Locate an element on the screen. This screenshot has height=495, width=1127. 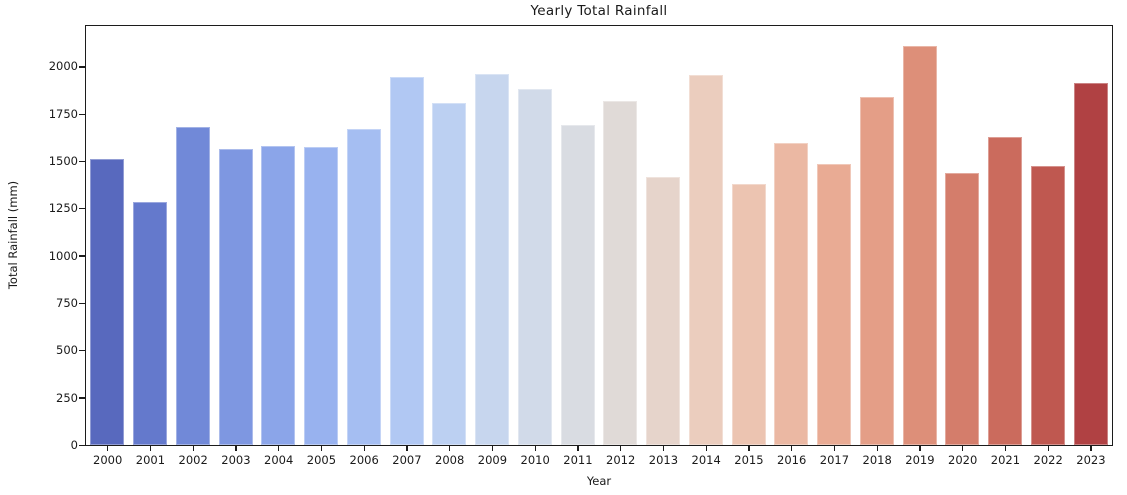
x-tick-mark-2013 is located at coordinates (663, 448).